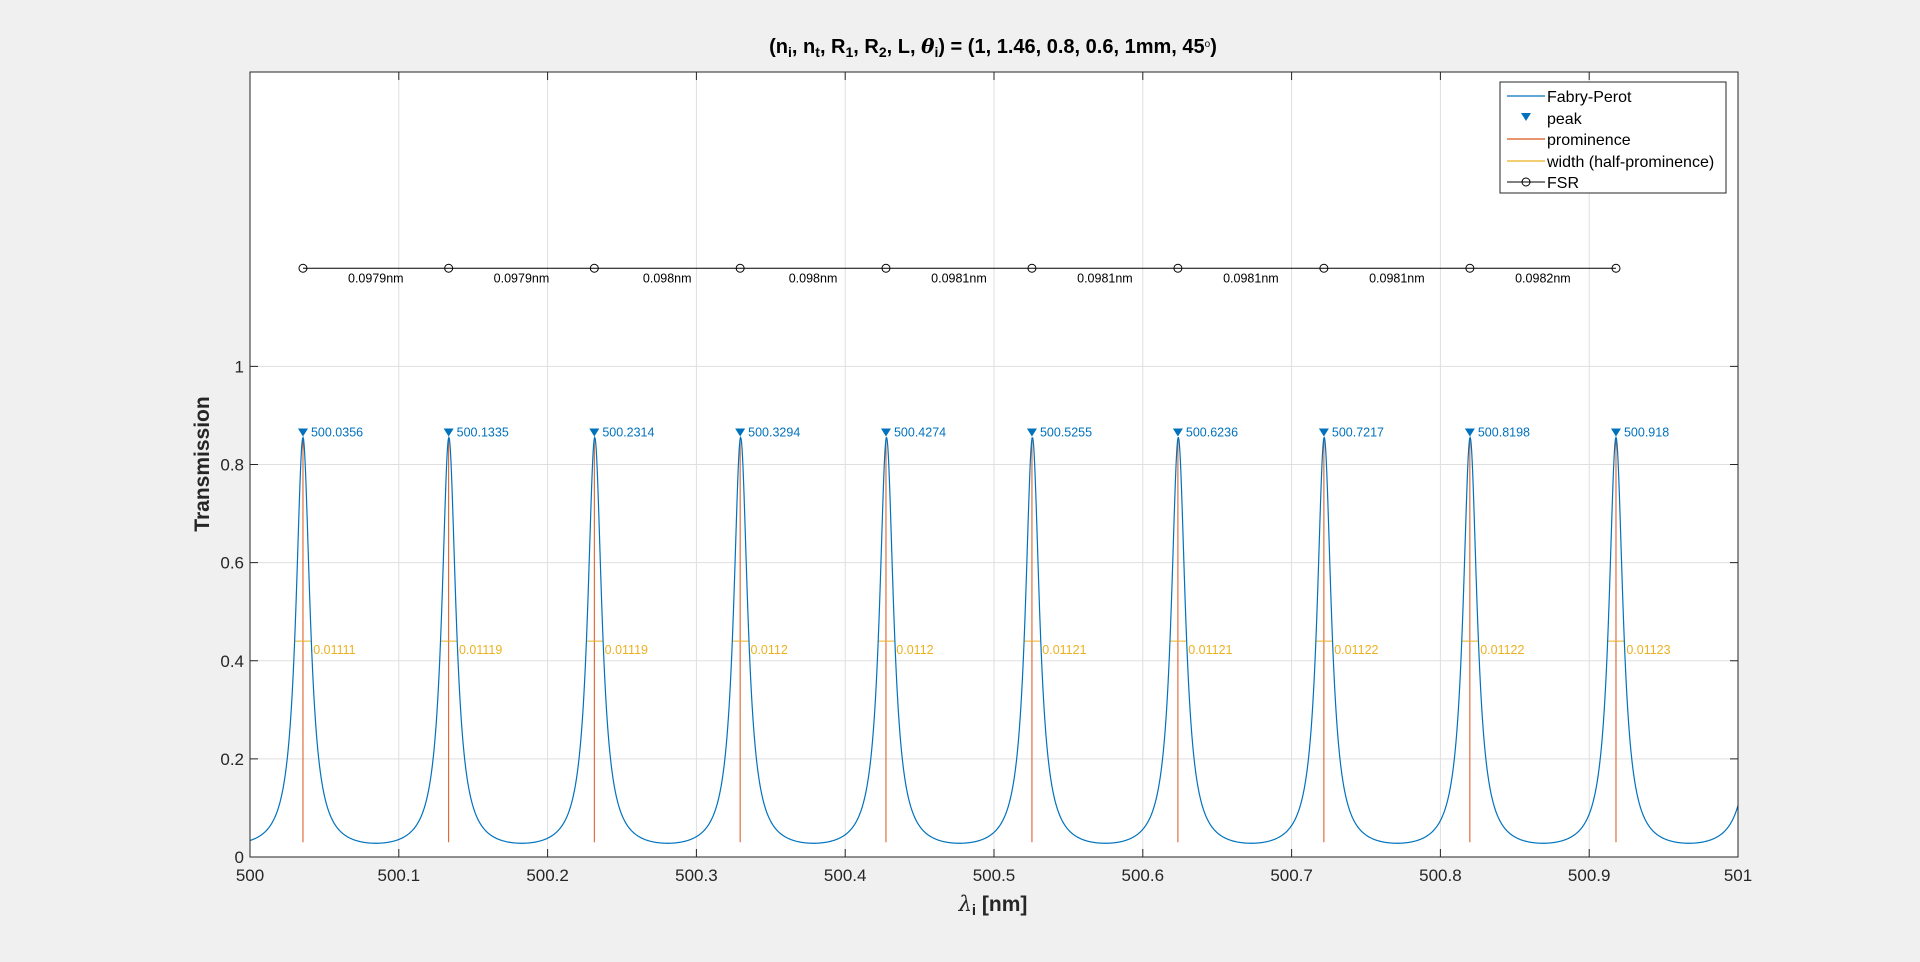 The image size is (1920, 962). Describe the element at coordinates (1646, 433) in the screenshot. I see `peak-label: 500.918` at that location.